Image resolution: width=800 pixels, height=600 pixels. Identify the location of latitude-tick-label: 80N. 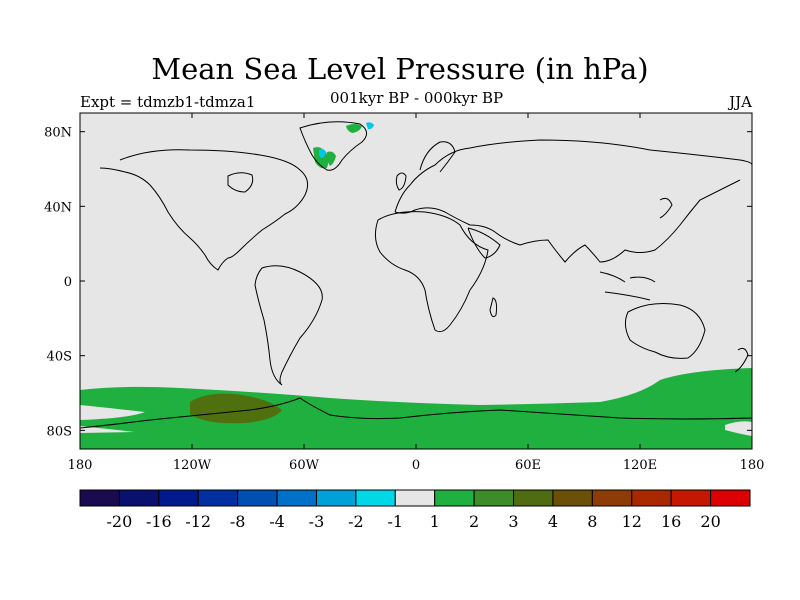
(58, 133).